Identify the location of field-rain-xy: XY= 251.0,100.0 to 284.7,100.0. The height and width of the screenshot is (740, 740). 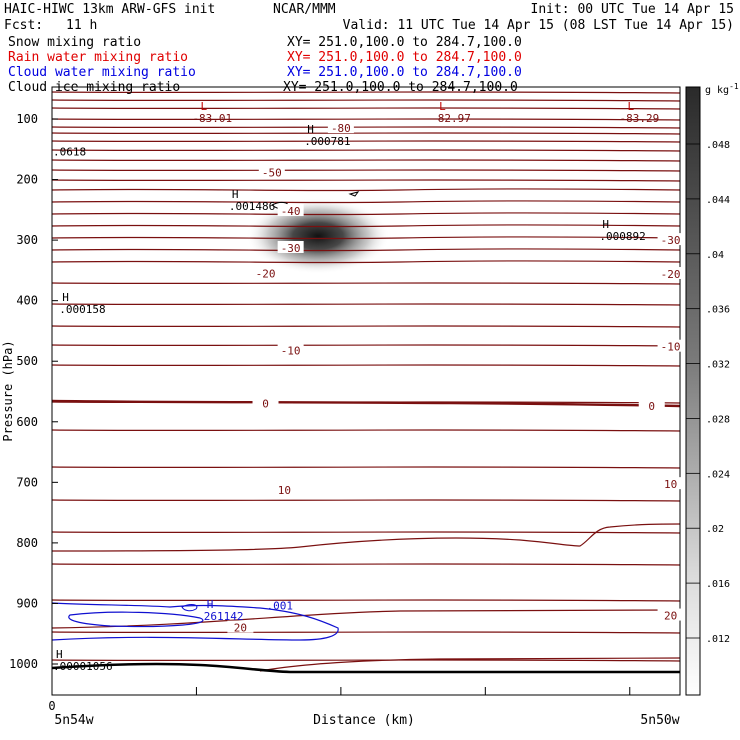
(404, 57).